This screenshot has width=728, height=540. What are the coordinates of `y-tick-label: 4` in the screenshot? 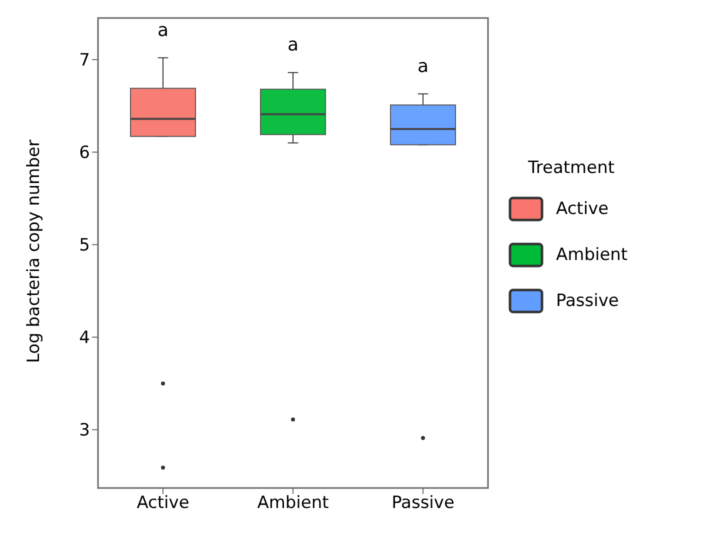 It's located at (84, 338).